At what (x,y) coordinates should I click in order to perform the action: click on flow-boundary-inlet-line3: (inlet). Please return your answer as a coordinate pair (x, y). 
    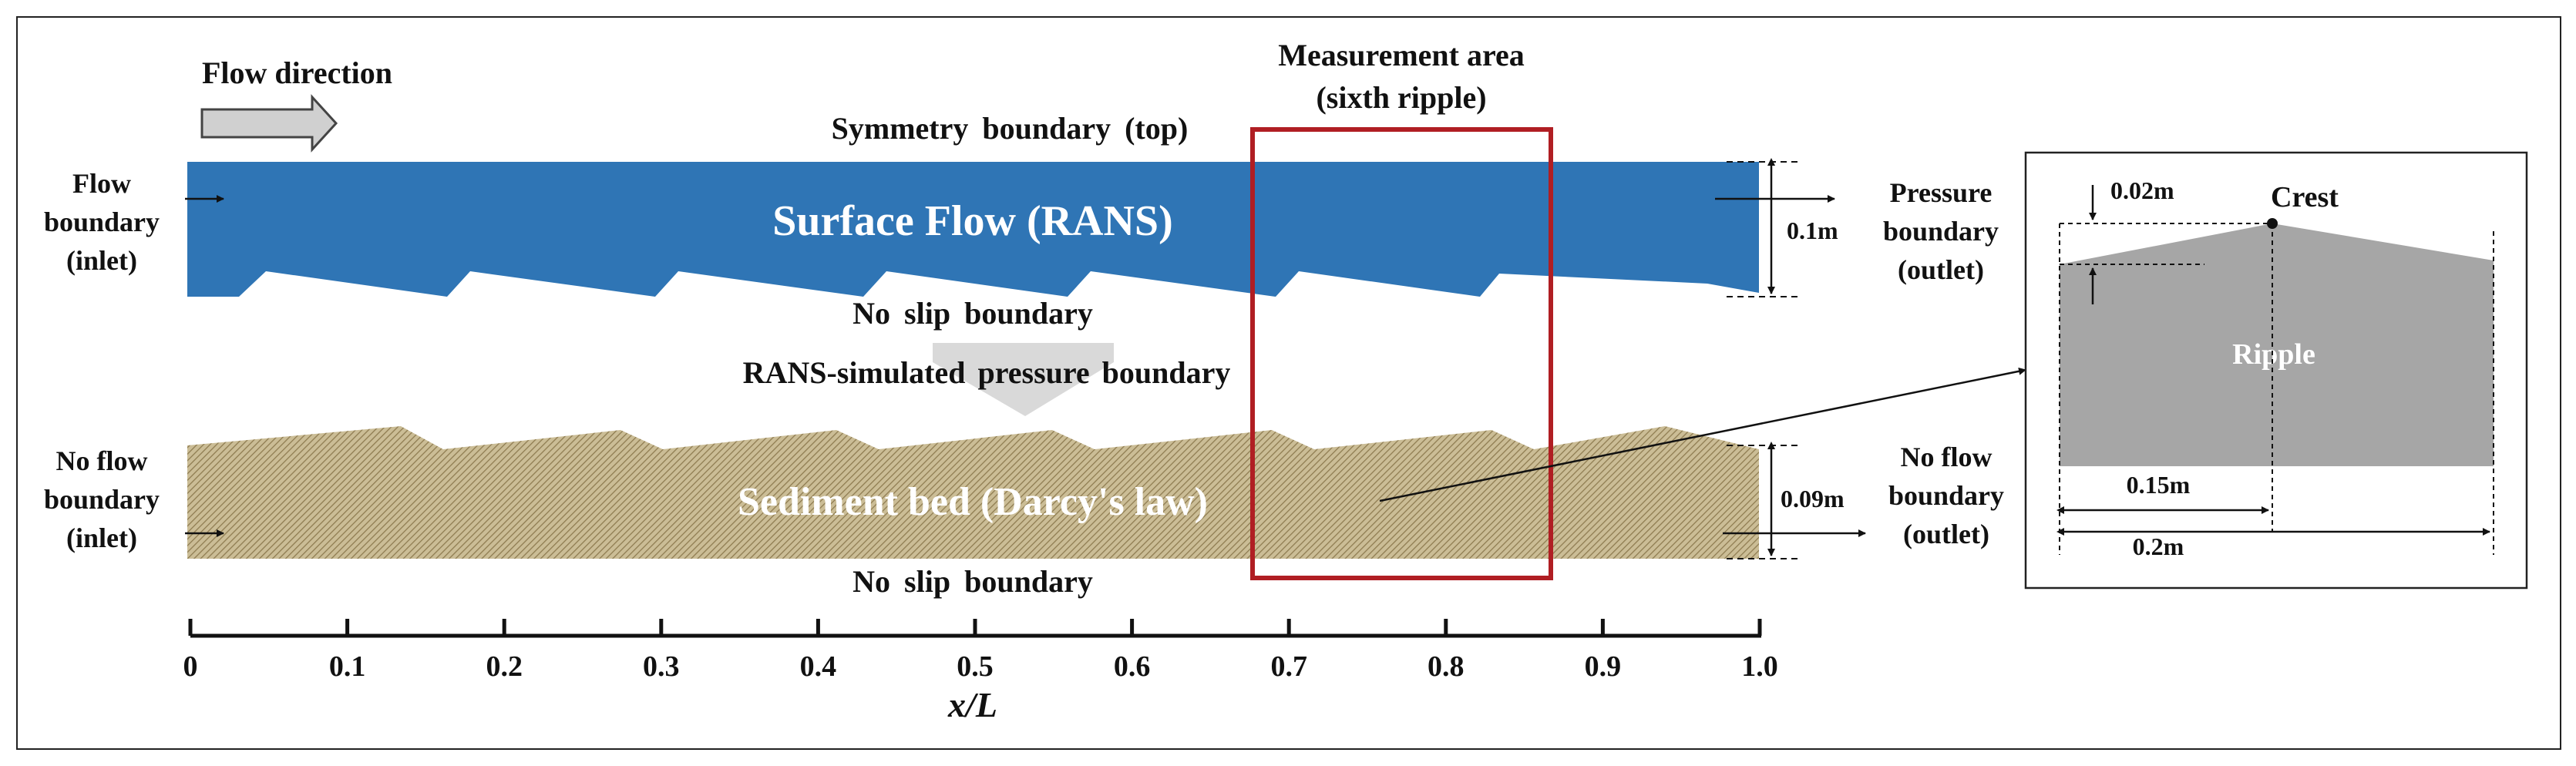
    Looking at the image, I should click on (101, 260).